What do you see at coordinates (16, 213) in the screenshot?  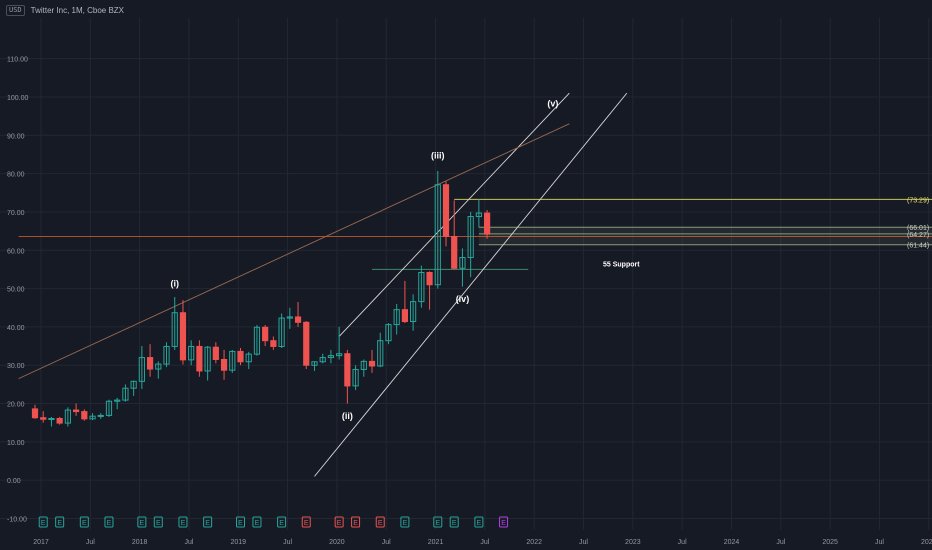 I see `y-tick-label: 70.00` at bounding box center [16, 213].